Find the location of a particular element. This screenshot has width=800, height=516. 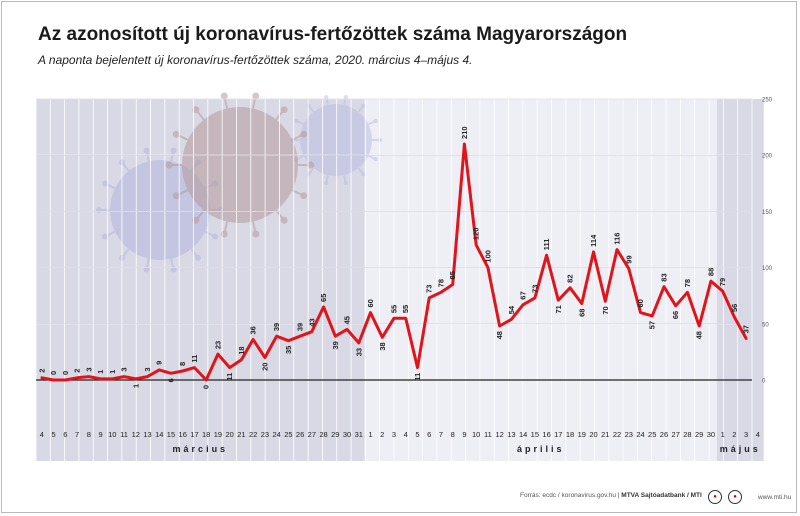

data-label: 23 is located at coordinates (217, 345).